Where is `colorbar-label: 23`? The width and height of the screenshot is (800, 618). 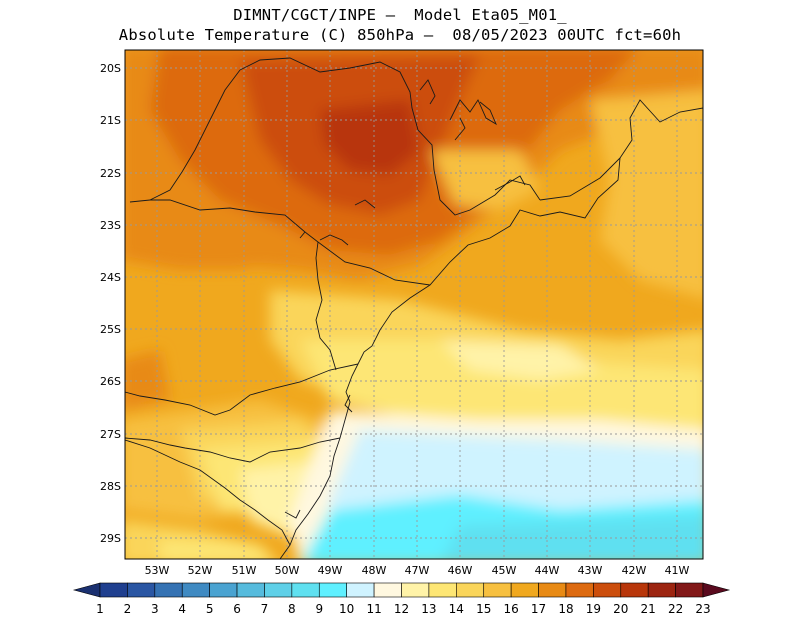
colorbar-label: 23 is located at coordinates (702, 609).